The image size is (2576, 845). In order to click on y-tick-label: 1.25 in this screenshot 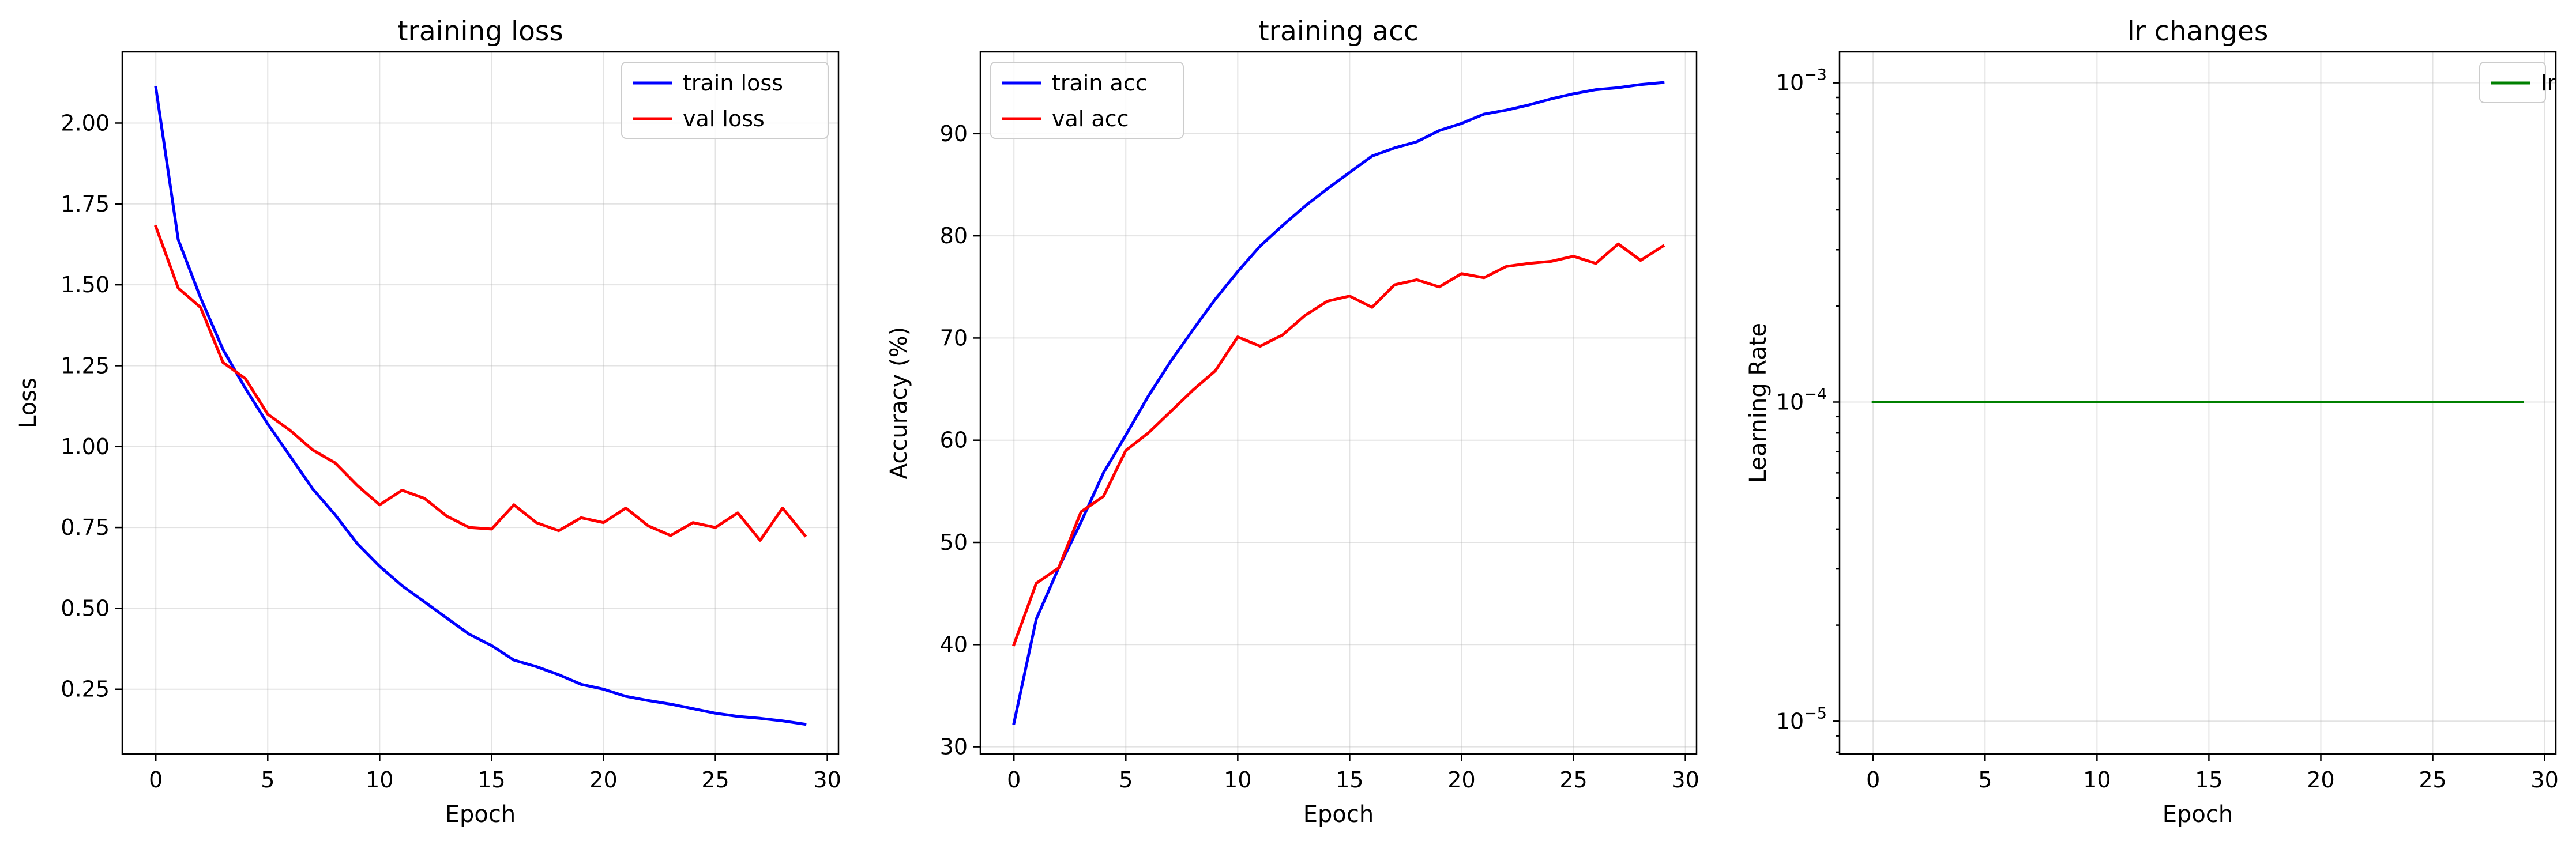, I will do `click(85, 366)`.